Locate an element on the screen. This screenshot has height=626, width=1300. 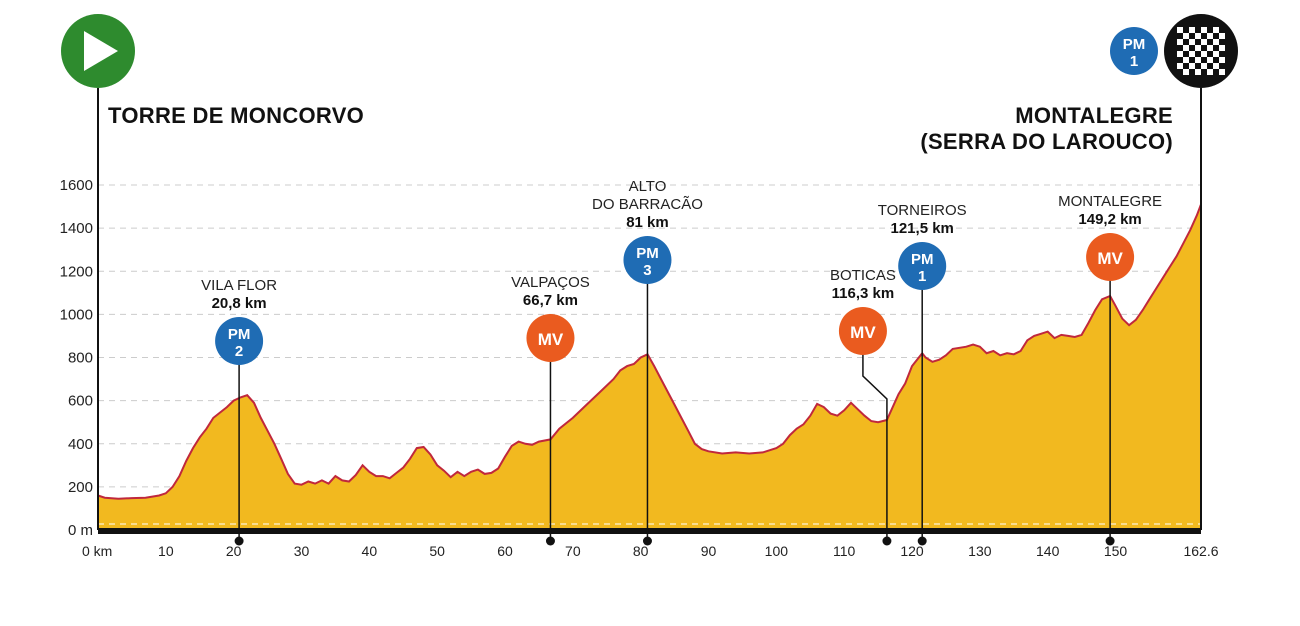
y-tick-label: 400 is located at coordinates (80, 444).